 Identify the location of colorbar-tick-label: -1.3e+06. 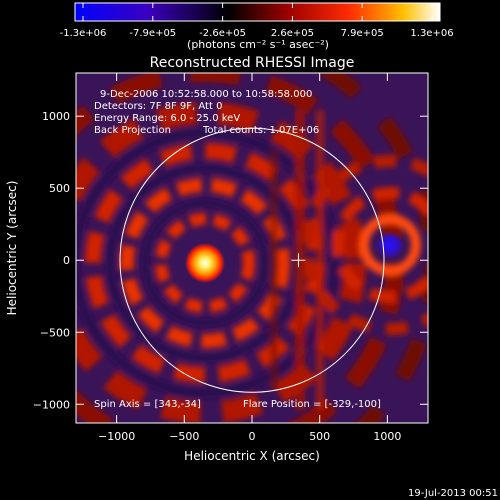
(83, 33).